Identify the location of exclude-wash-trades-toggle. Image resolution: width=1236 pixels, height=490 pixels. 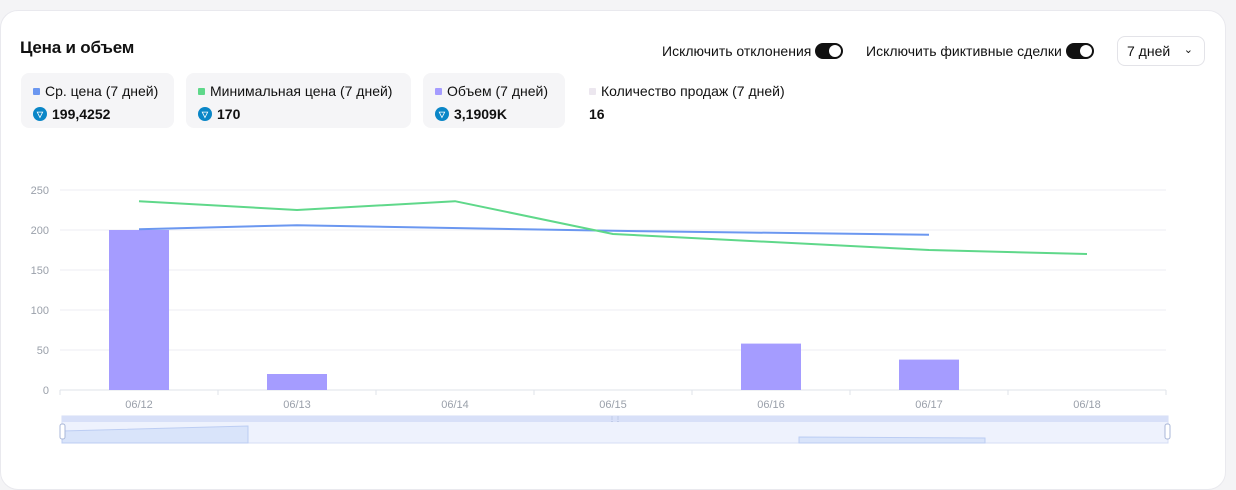
(1079, 51).